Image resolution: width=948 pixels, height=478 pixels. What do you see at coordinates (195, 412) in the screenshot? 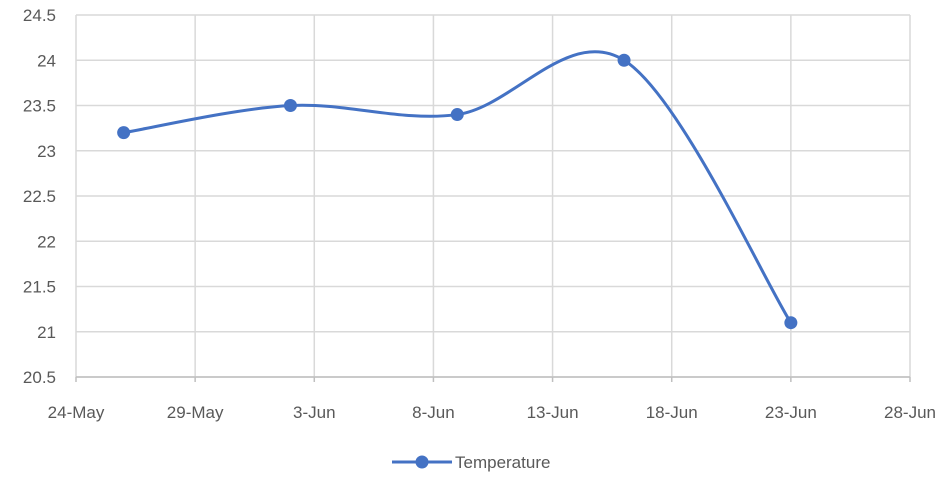
I see `x-tick-label: 29-May` at bounding box center [195, 412].